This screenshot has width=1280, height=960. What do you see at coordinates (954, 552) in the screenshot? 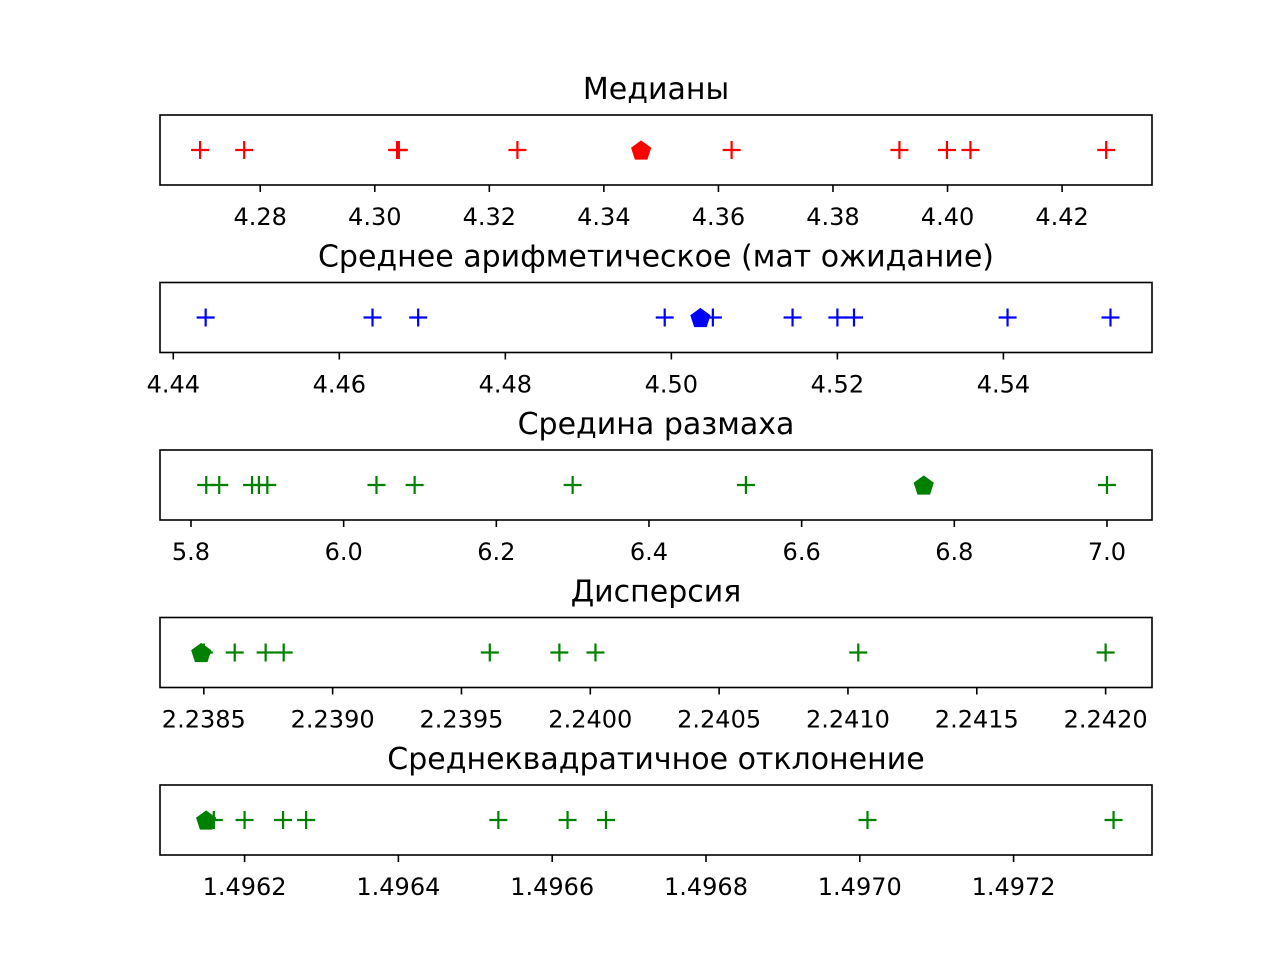
I see `x-tick-label: 6.8` at bounding box center [954, 552].